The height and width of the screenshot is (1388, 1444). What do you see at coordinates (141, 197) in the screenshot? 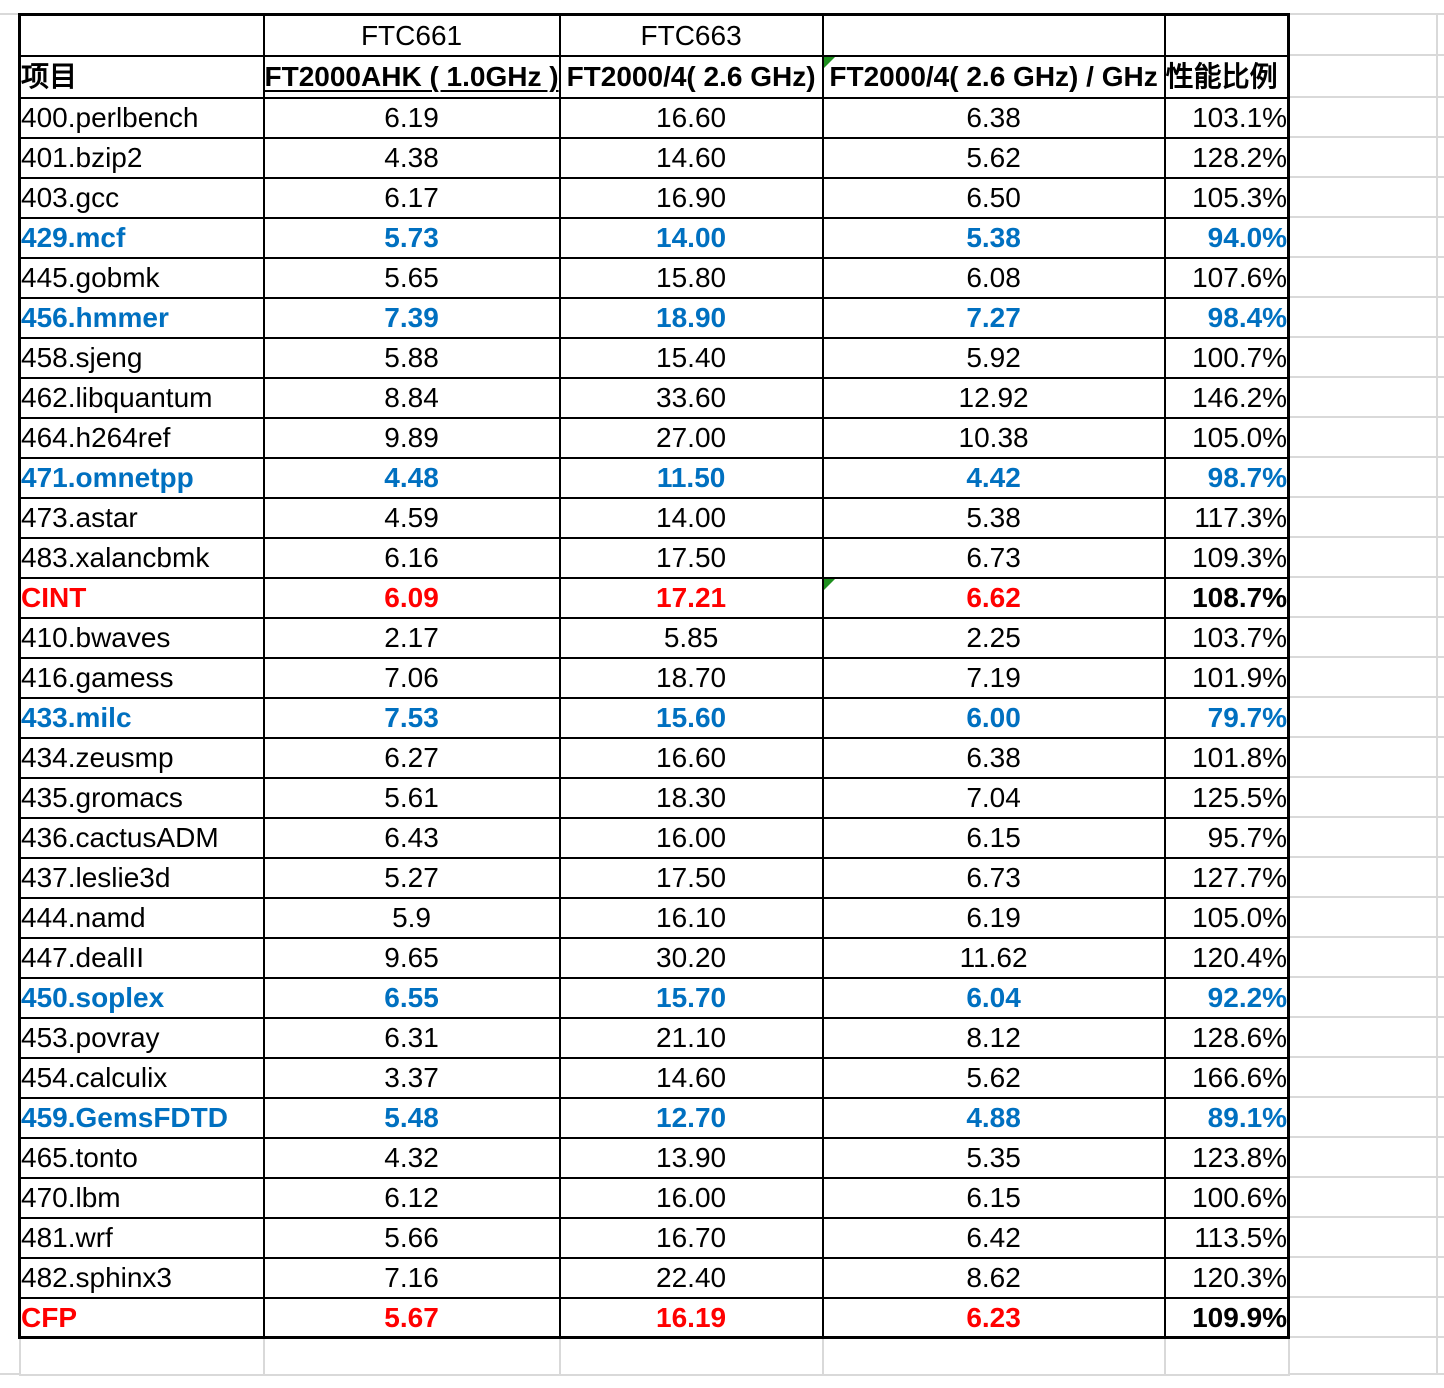
I see `benchmark-name-cell: 403.gcc` at bounding box center [141, 197].